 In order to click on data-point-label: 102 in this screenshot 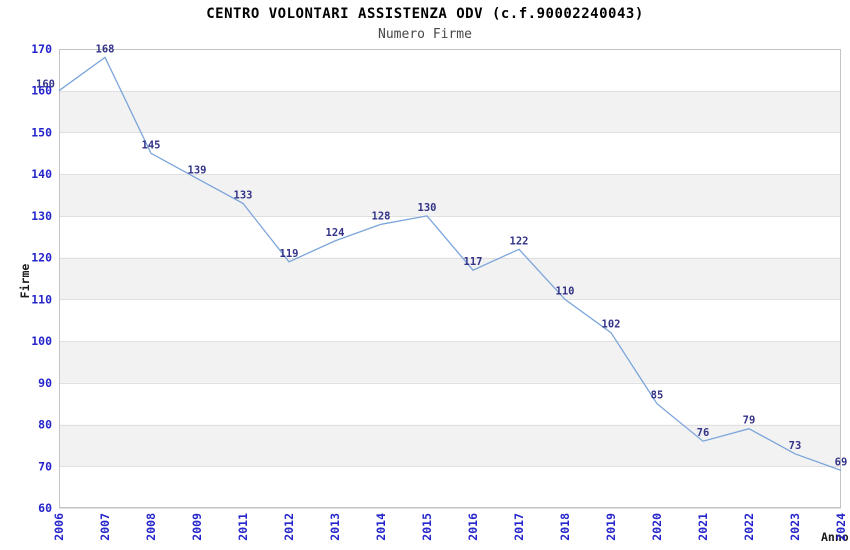, I will do `click(611, 325)`.